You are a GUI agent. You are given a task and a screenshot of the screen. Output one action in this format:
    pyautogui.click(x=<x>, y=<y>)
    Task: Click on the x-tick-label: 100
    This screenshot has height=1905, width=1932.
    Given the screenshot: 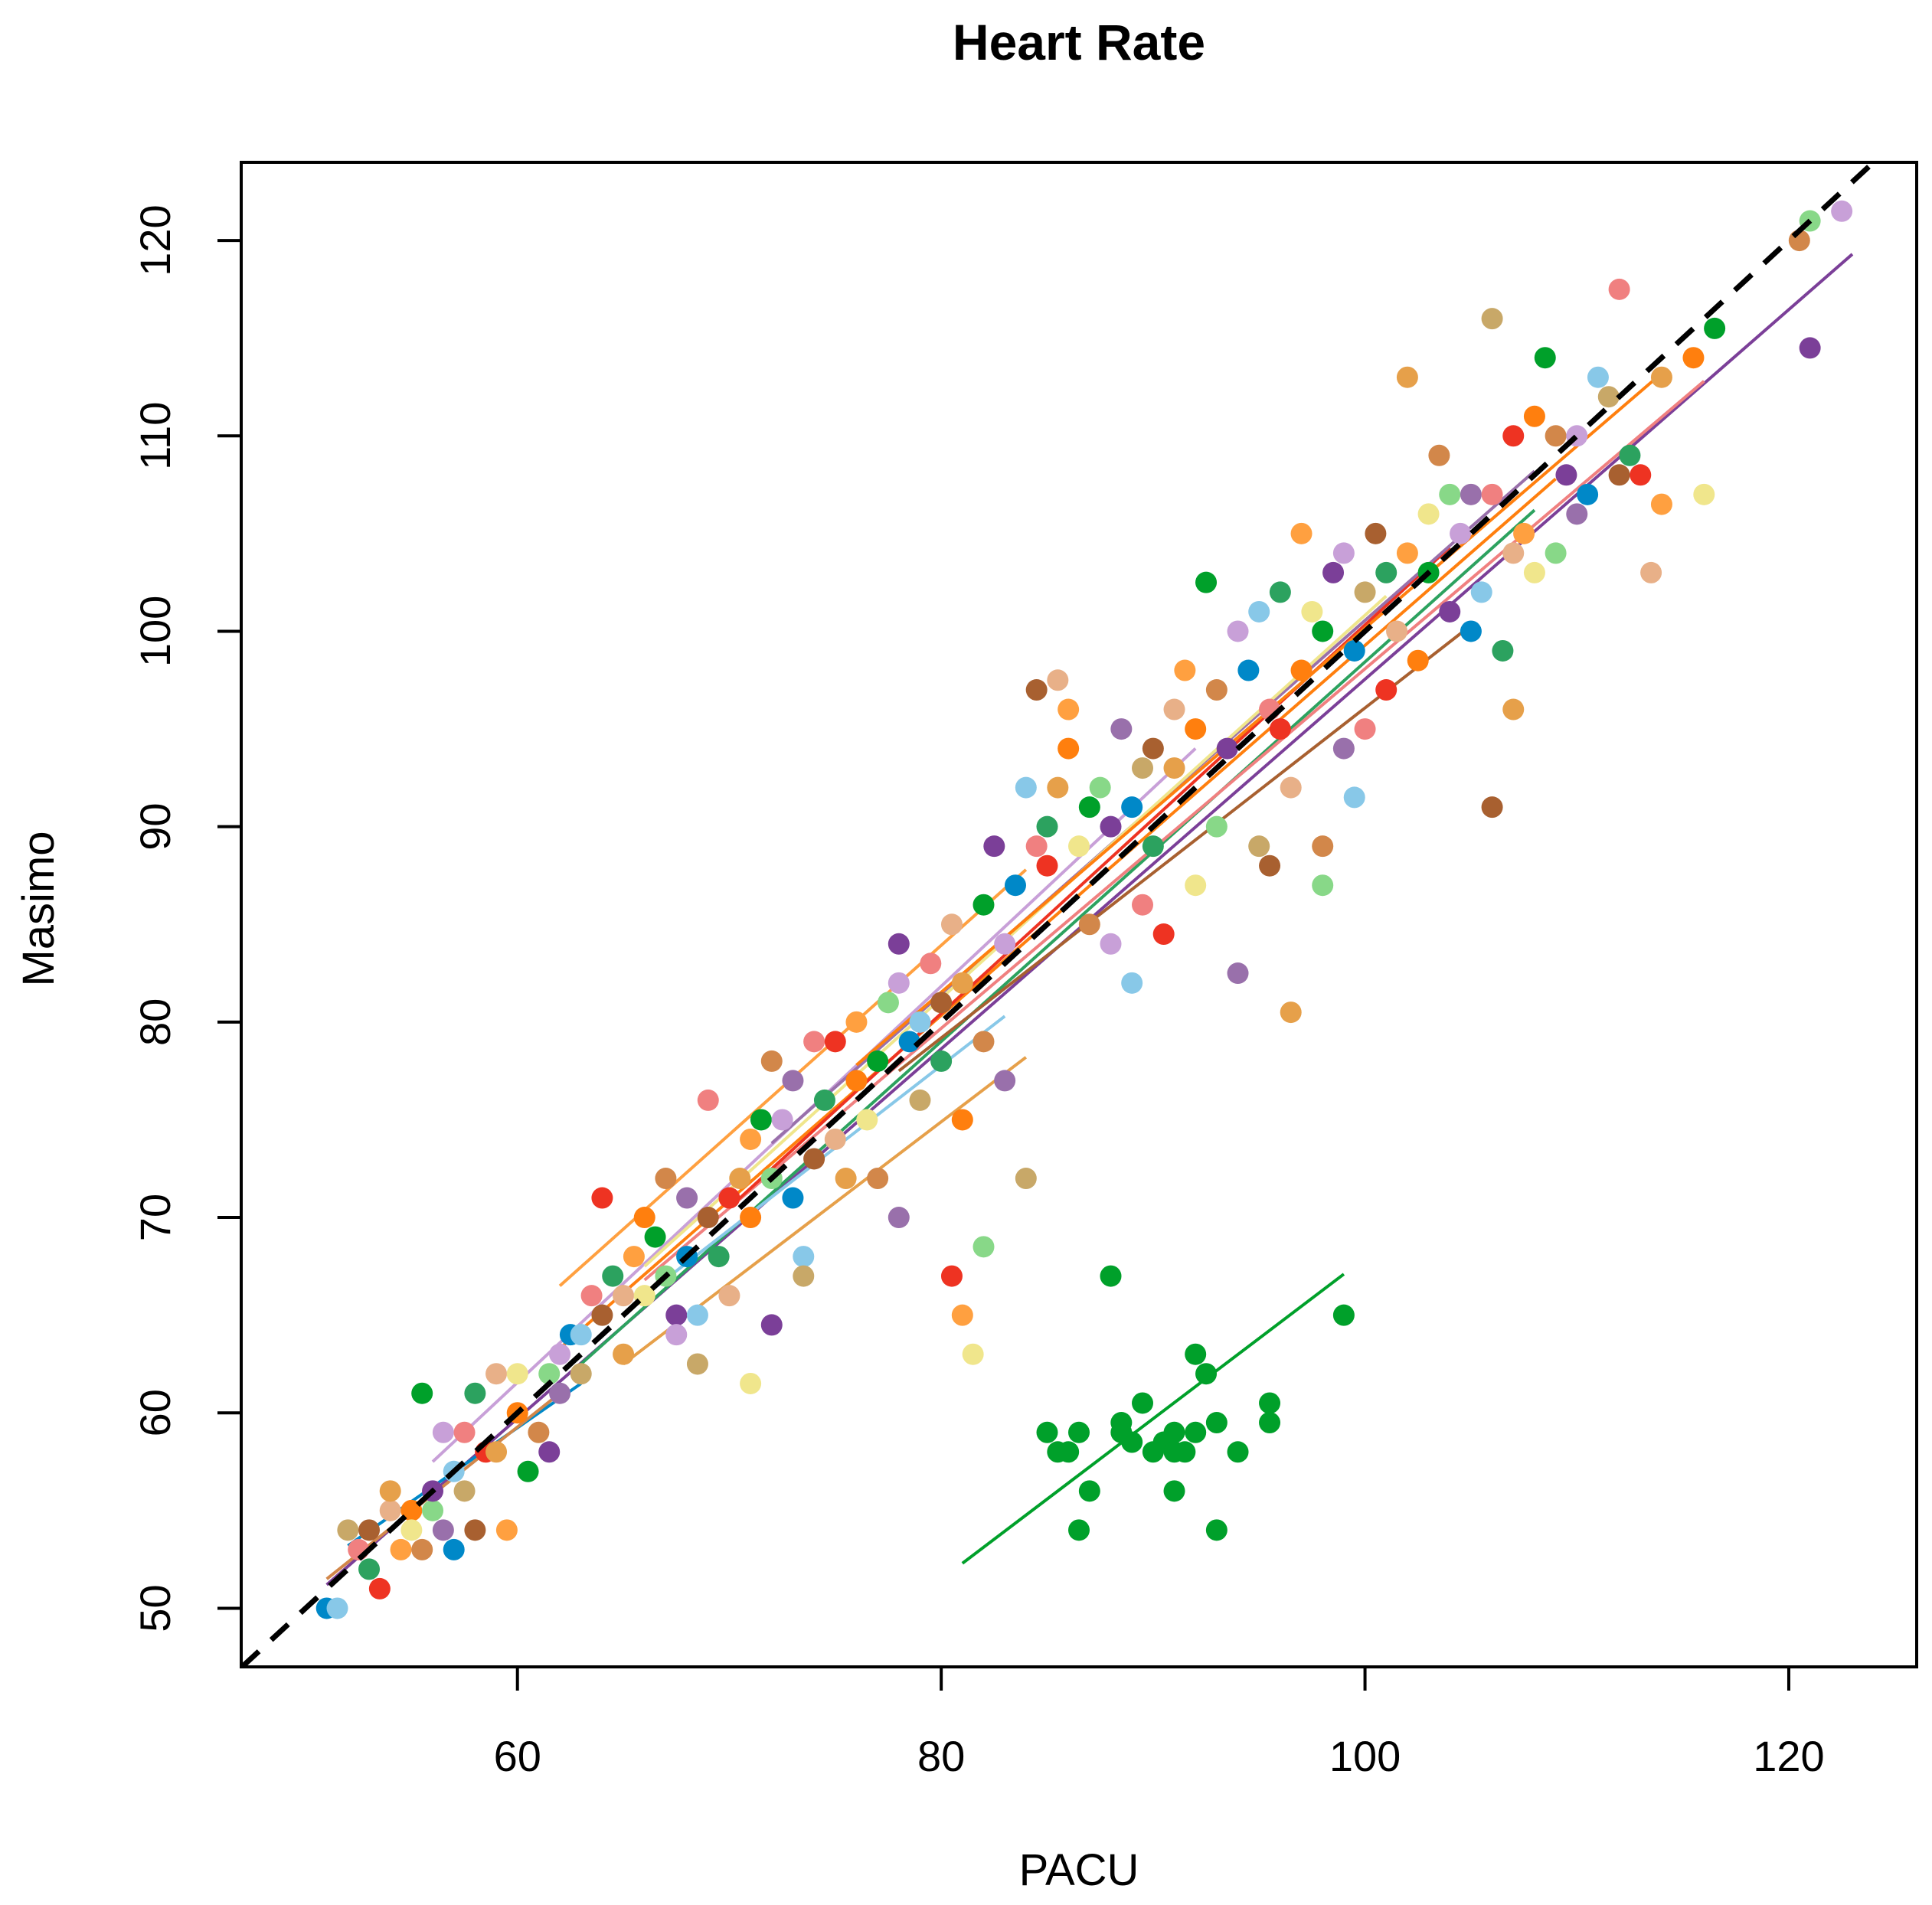 What is the action you would take?
    pyautogui.click(x=1365, y=1756)
    